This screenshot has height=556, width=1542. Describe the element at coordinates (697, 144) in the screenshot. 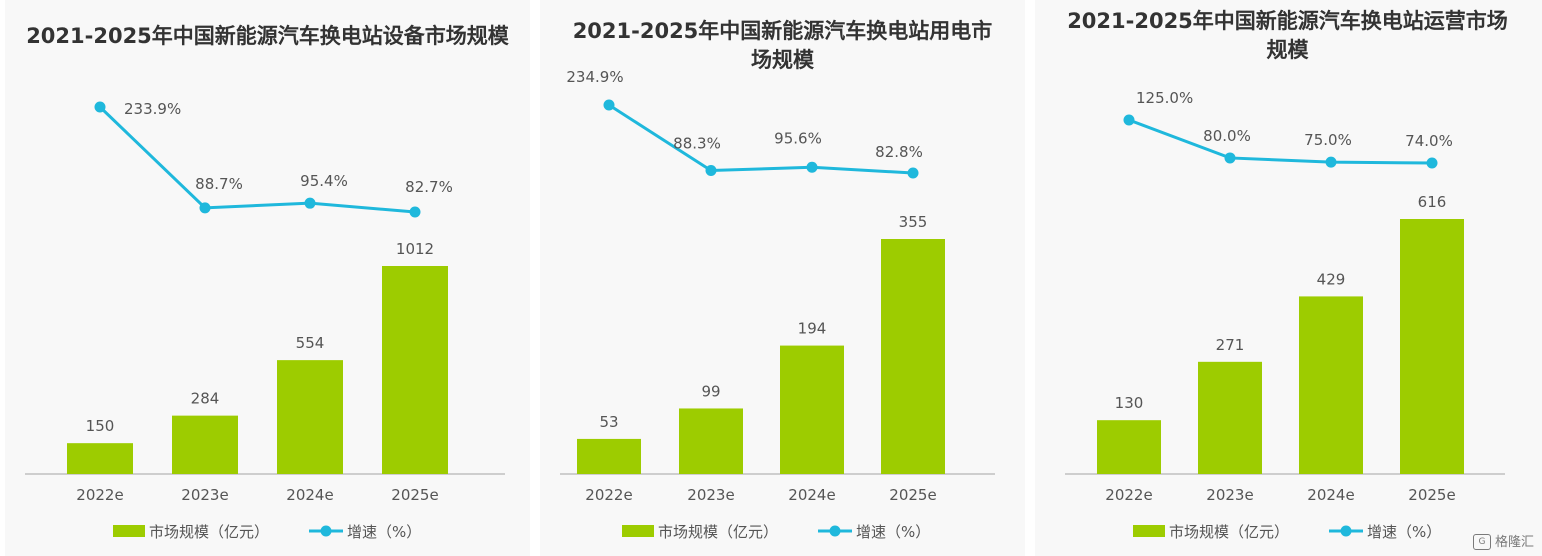

I see `growth-label: 88.3%` at that location.